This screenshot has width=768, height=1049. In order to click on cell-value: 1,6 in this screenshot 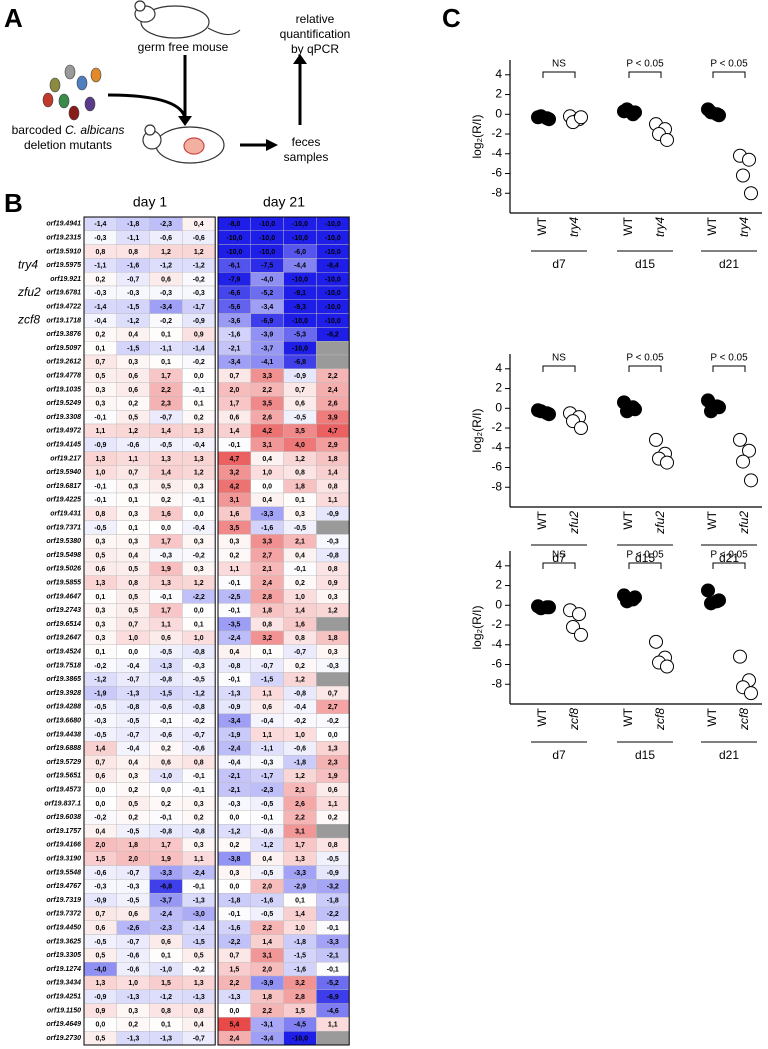, I will do `click(235, 514)`.